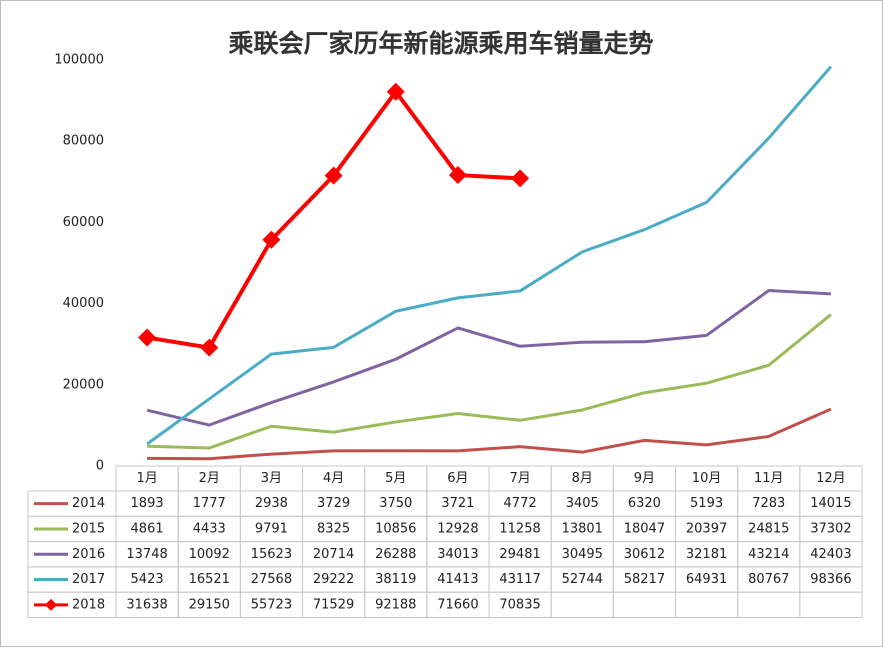  Describe the element at coordinates (519, 478) in the screenshot. I see `x-tick-label: 7月` at that location.